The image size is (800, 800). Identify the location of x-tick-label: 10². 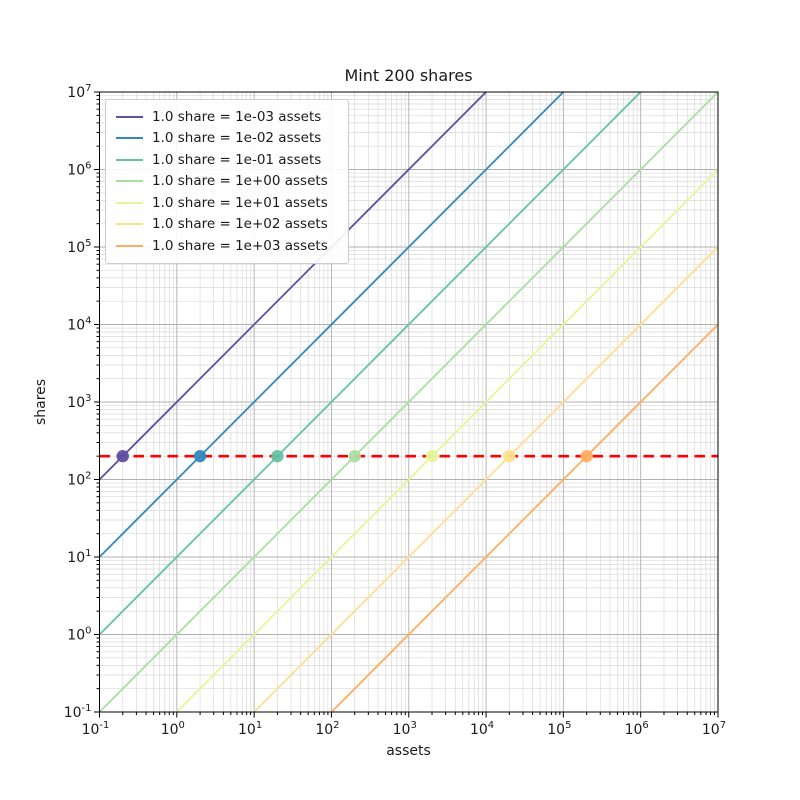
(327, 729).